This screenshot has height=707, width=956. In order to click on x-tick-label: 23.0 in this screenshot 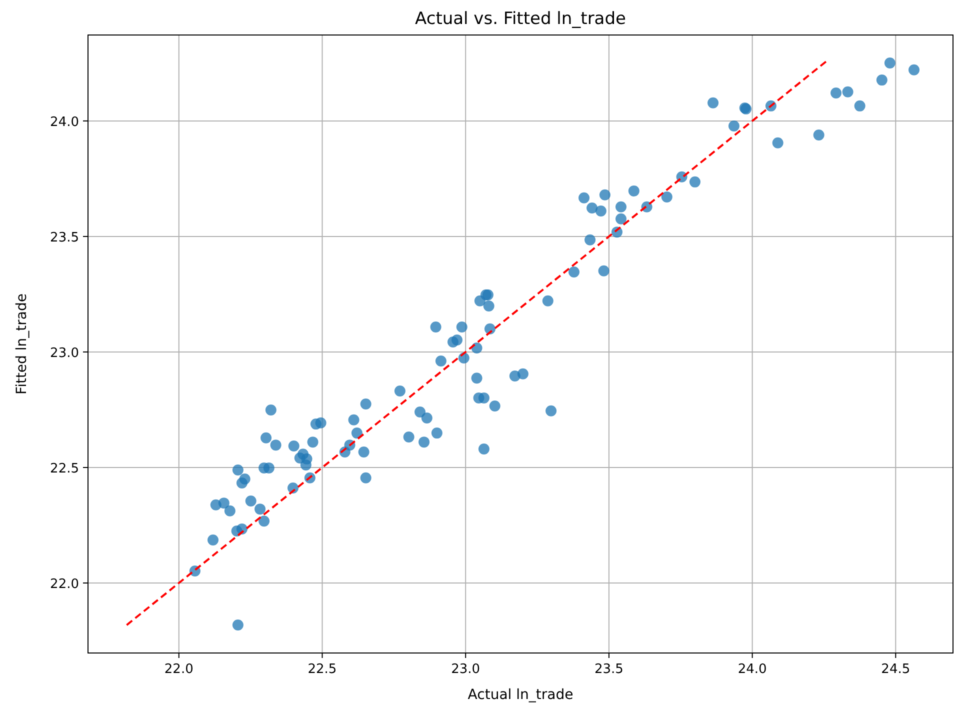, I will do `click(465, 669)`.